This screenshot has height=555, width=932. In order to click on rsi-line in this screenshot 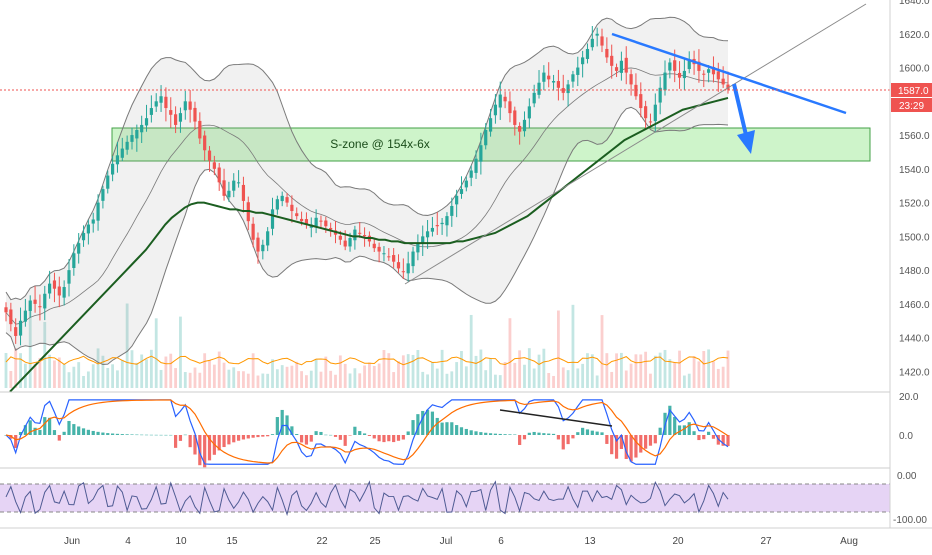, I will do `click(367, 498)`.